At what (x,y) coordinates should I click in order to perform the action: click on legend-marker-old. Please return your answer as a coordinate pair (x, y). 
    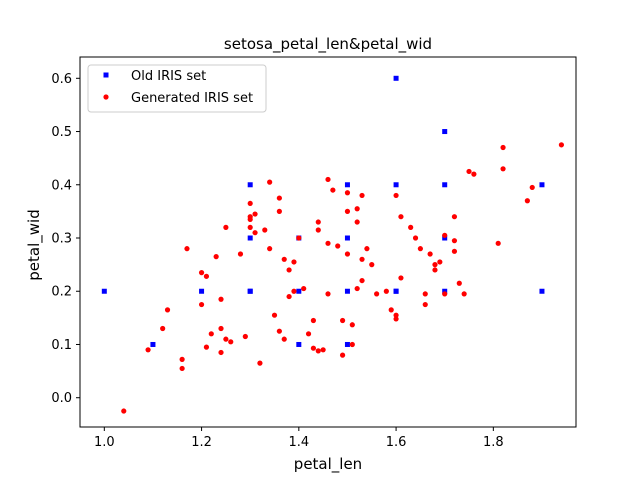
    Looking at the image, I should click on (106, 75).